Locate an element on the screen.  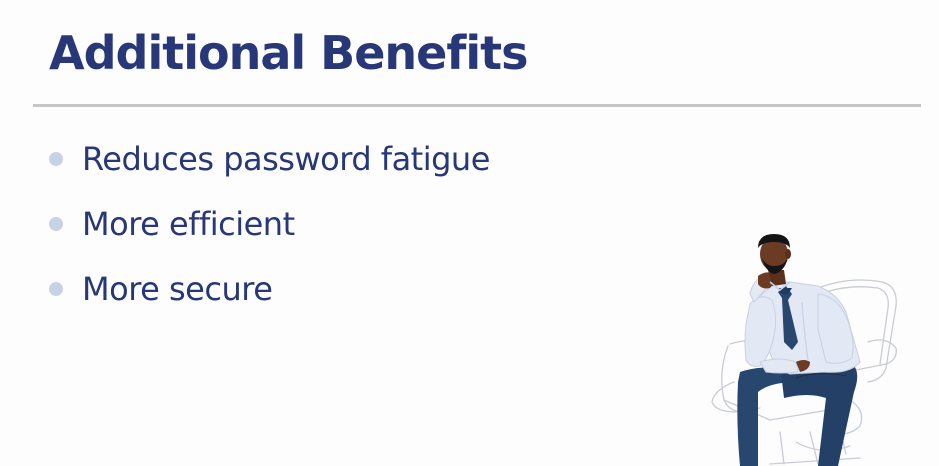
bullet-text: More efficient is located at coordinates (188, 223).